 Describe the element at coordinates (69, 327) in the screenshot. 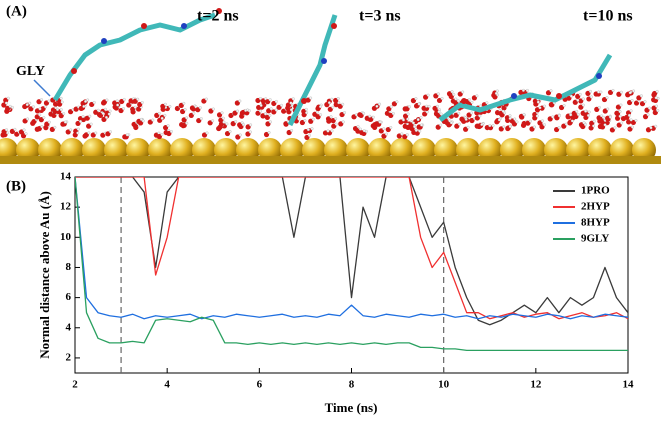

I see `y-tick-label: 4` at that location.